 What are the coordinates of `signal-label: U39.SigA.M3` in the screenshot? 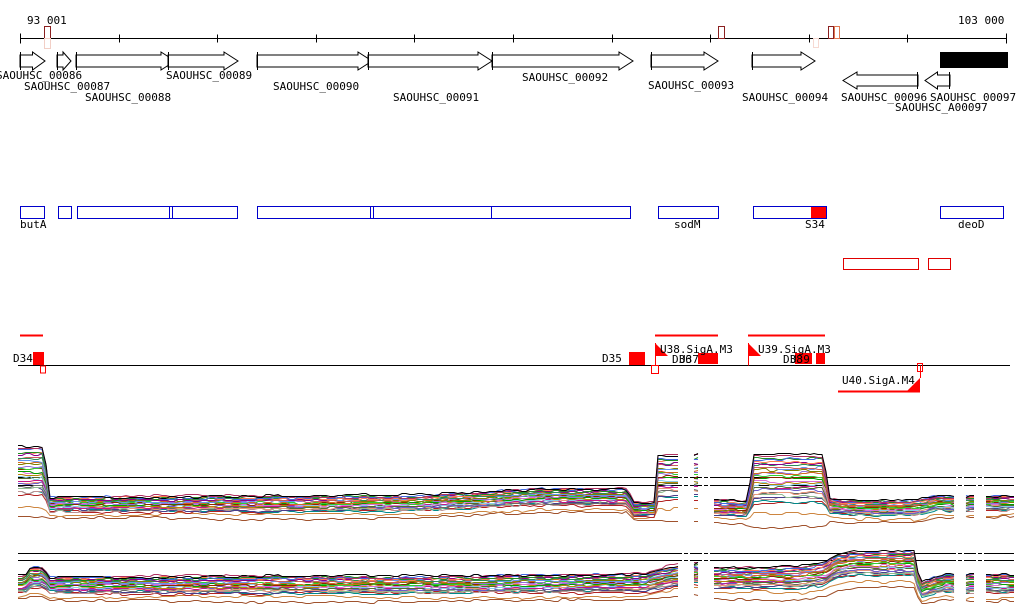 It's located at (794, 349).